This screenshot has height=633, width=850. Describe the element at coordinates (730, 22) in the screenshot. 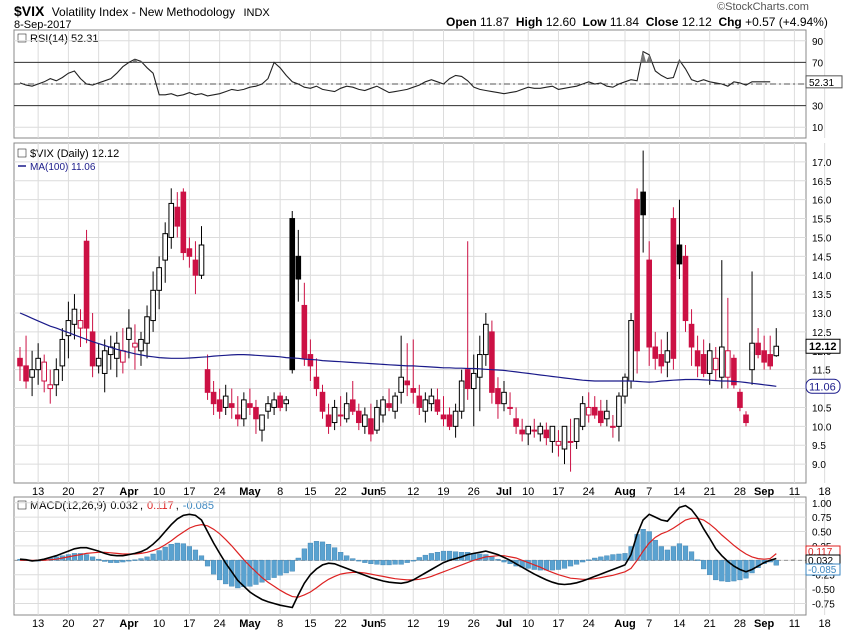

I see `chg-label: Chg` at that location.